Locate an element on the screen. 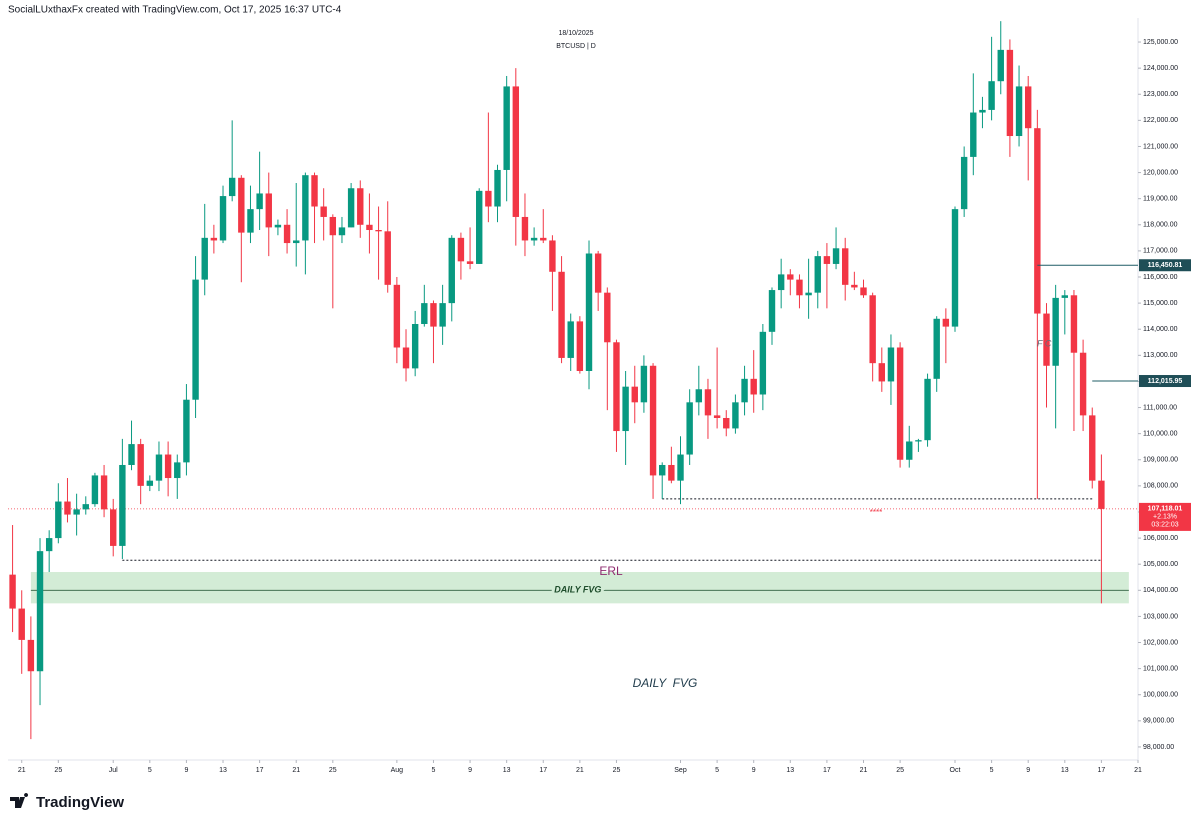 The height and width of the screenshot is (824, 1200). footer-logo: TradingView is located at coordinates (67, 802).